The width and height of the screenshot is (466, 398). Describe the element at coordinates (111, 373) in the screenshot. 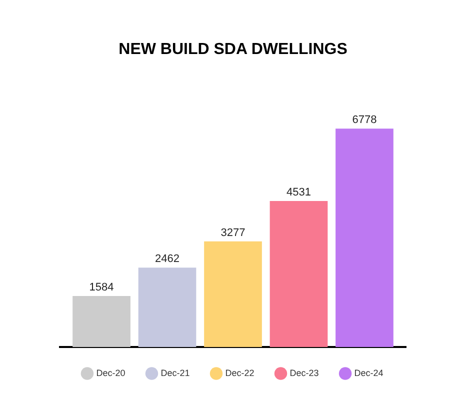

I see `legend-label: Dec-20` at that location.